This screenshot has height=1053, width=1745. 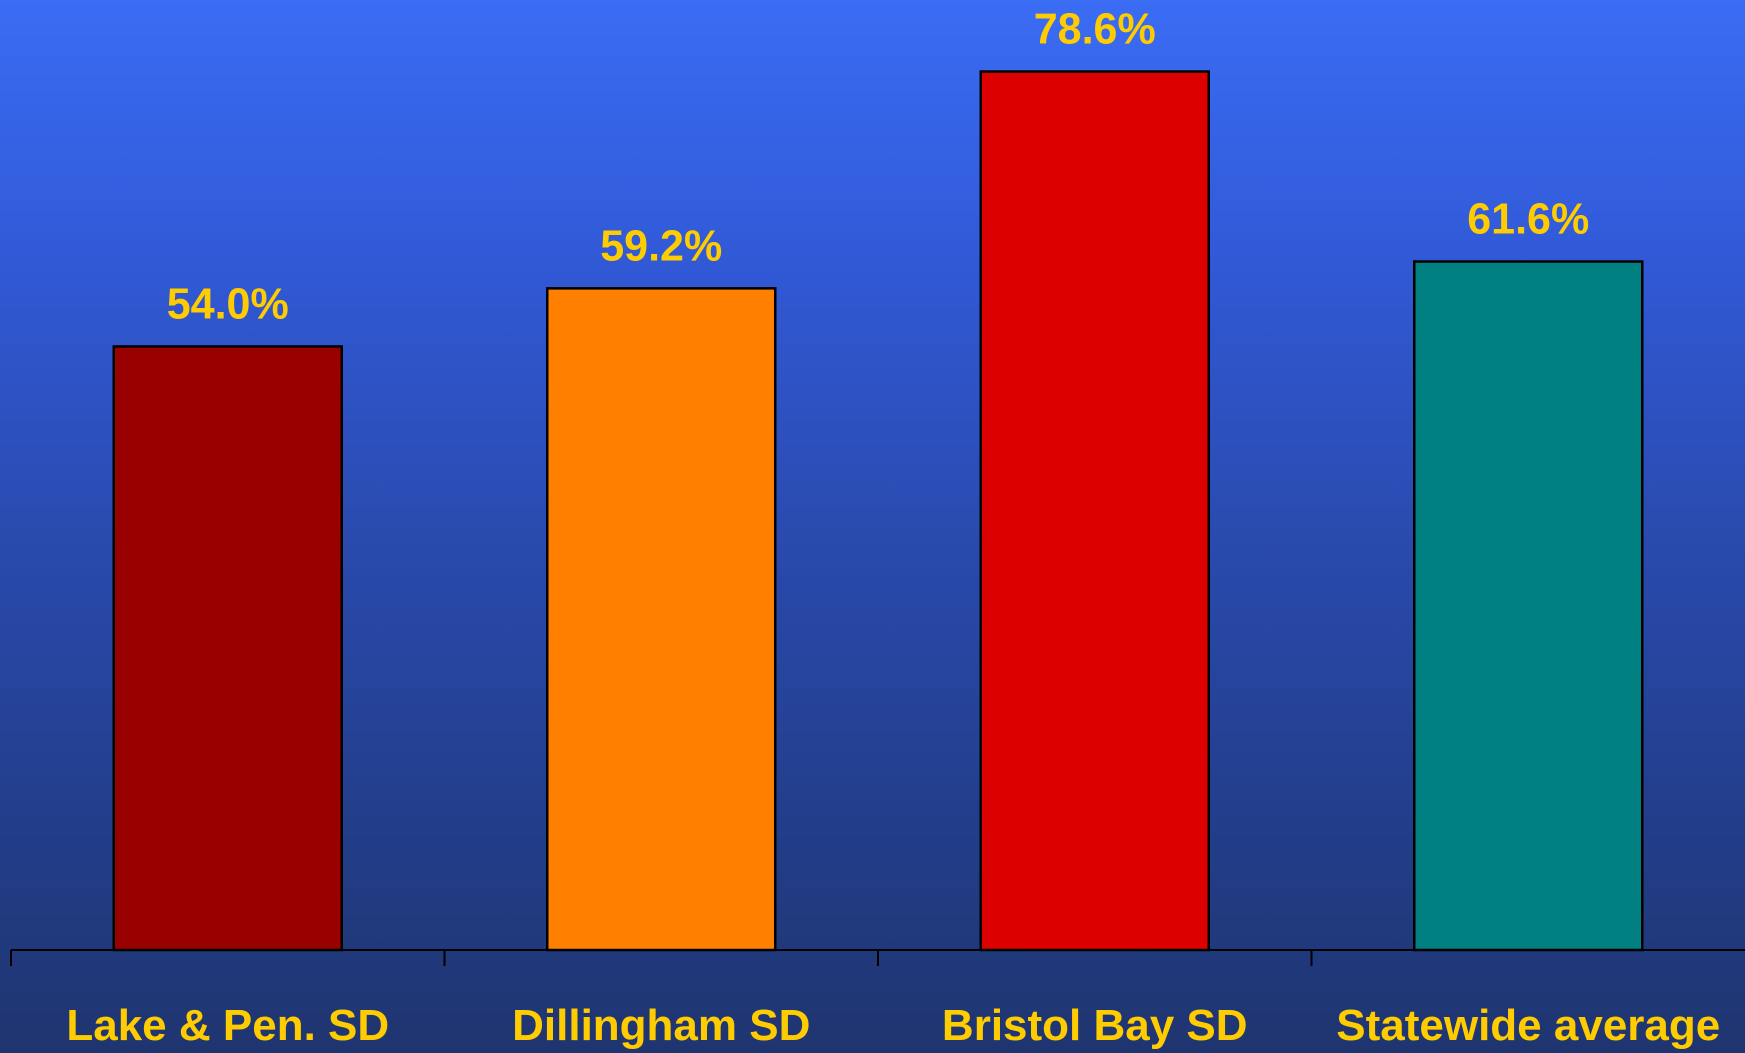 What do you see at coordinates (1528, 606) in the screenshot?
I see `bar-statewide-average` at bounding box center [1528, 606].